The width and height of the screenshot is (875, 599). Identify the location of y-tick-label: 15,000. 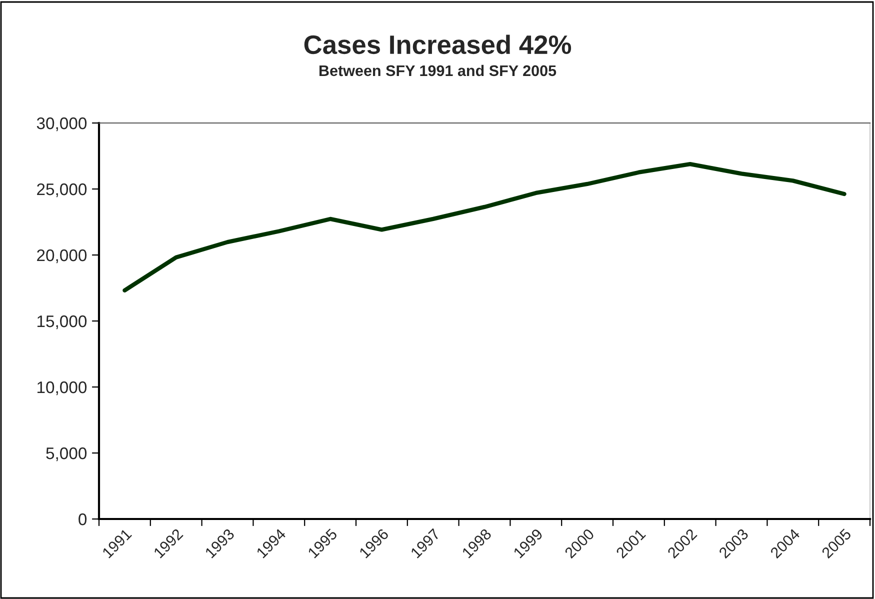
(62, 322).